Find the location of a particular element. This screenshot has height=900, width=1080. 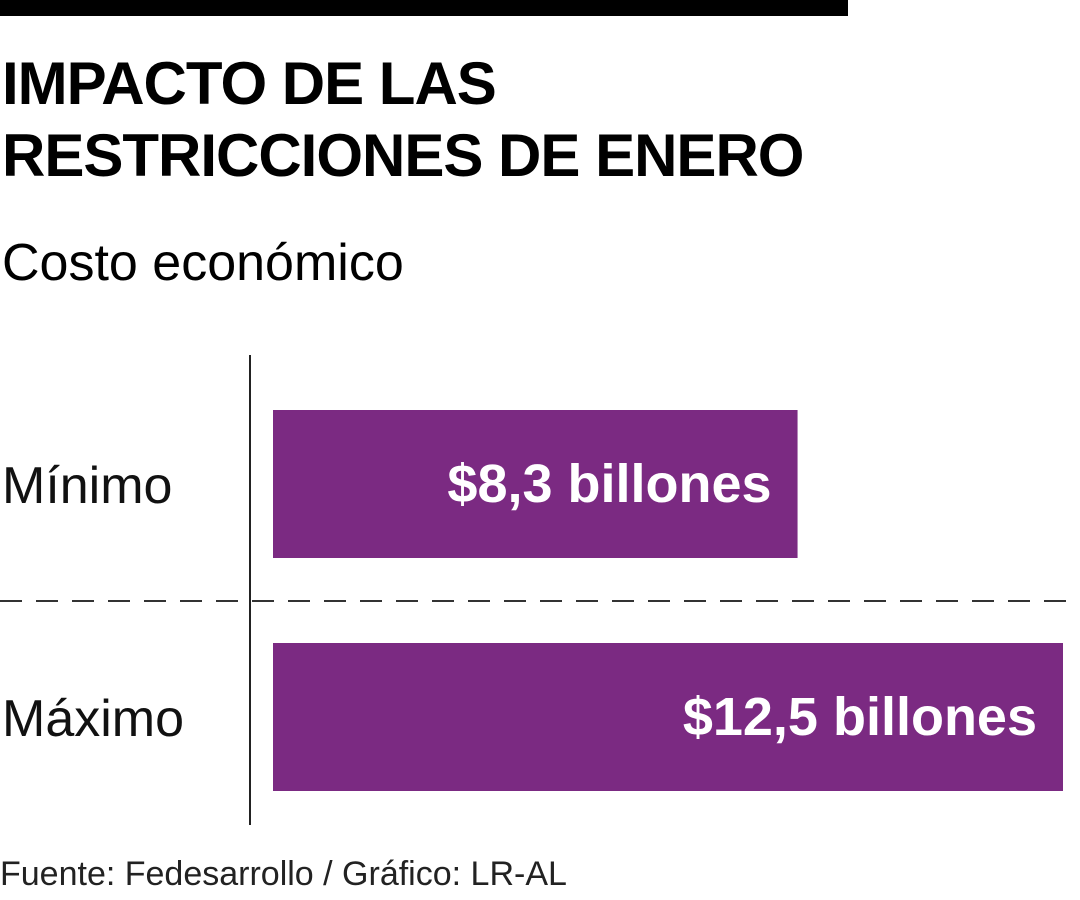

bar-maximo is located at coordinates (668, 717).